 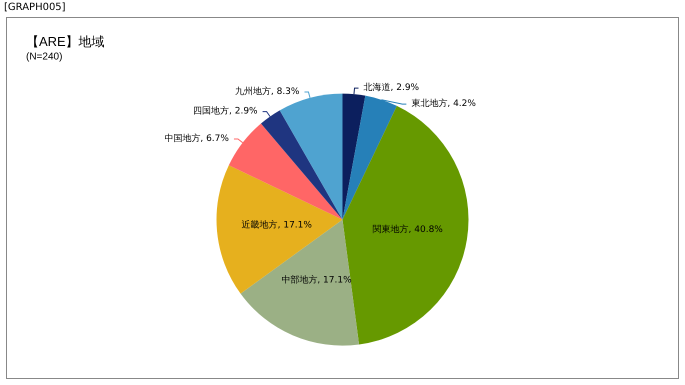 I want to click on slice-label: 関東地方, 40.8%, so click(x=408, y=229).